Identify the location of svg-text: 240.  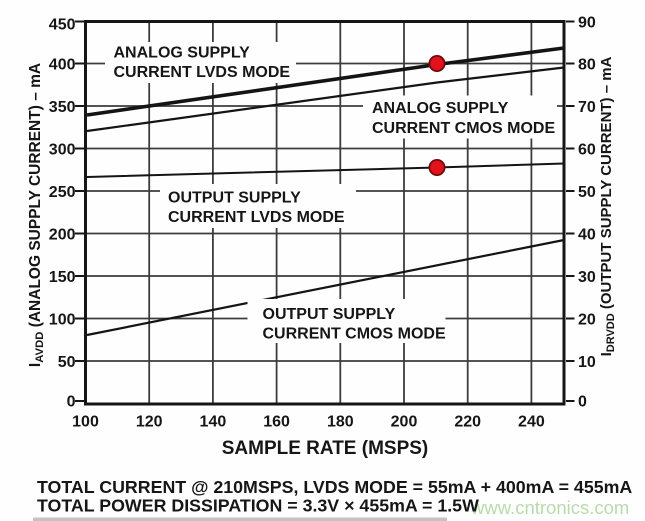
(531, 422).